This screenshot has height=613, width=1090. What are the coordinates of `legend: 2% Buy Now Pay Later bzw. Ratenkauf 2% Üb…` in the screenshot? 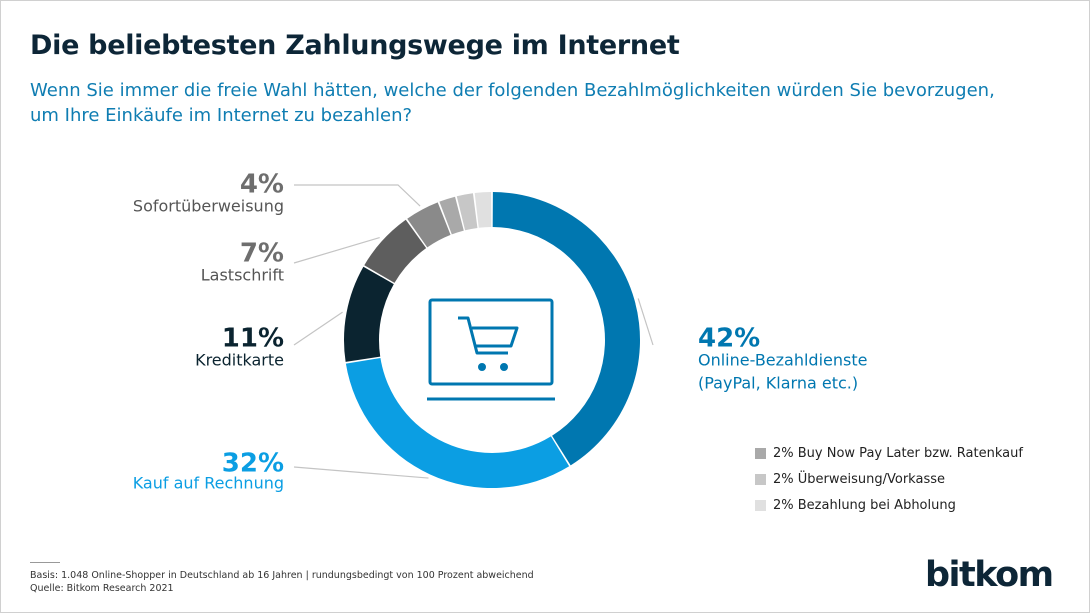 It's located at (889, 479).